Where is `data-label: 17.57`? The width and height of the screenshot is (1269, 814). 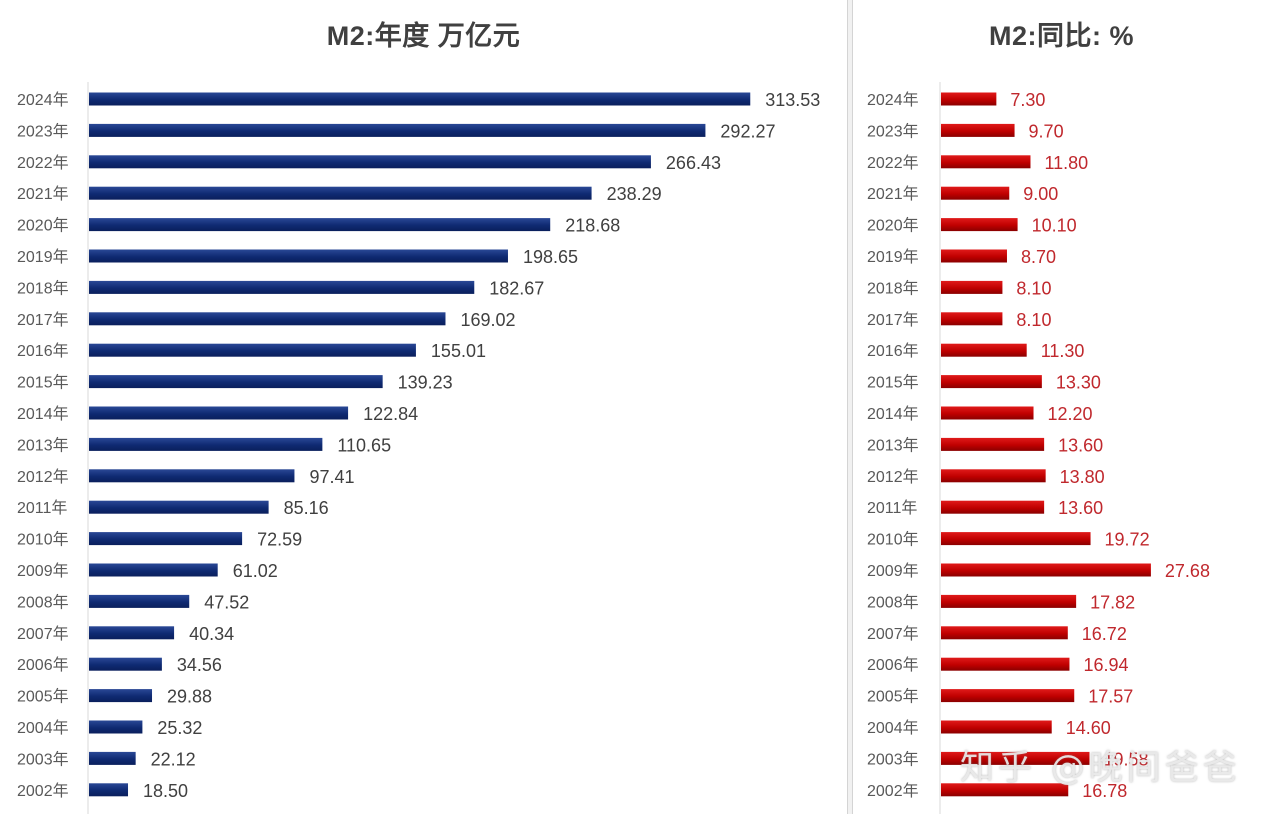 data-label: 17.57 is located at coordinates (1110, 697).